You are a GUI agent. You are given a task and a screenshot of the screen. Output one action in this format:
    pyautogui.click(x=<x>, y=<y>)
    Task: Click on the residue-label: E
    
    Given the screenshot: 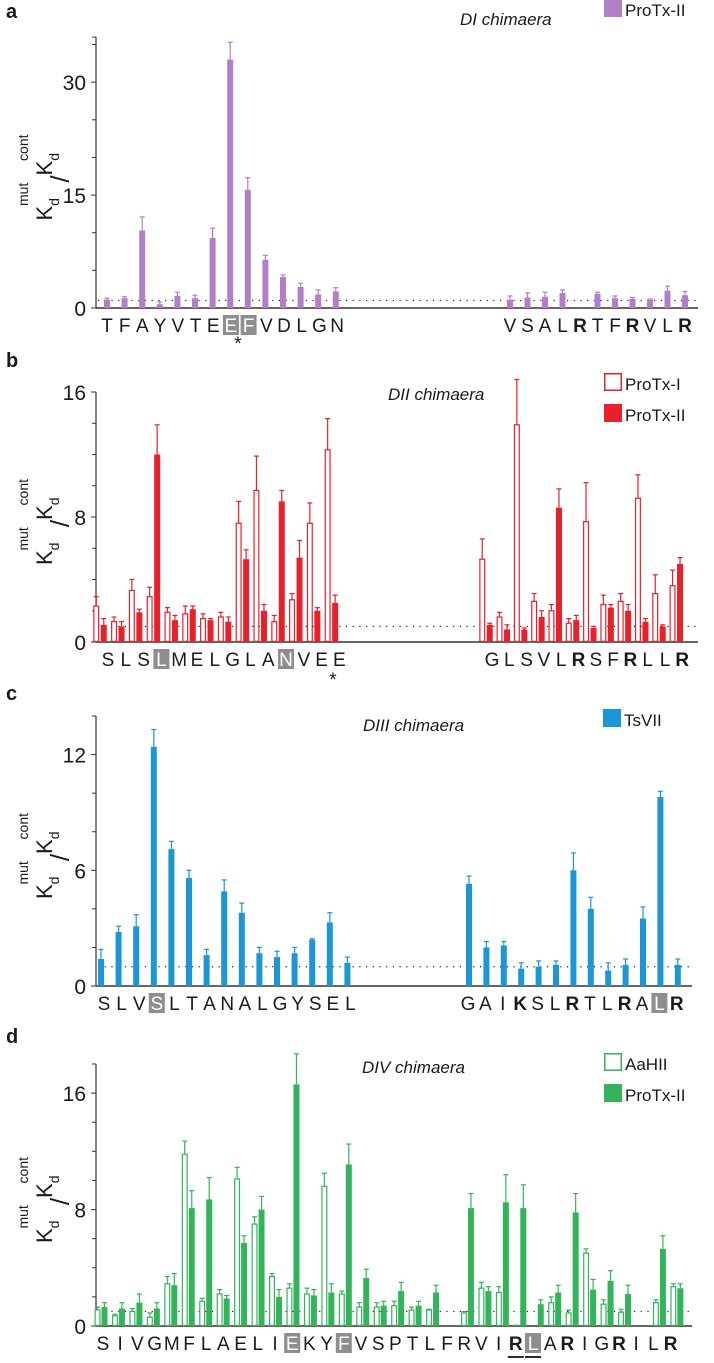 What is the action you would take?
    pyautogui.click(x=292, y=1344)
    